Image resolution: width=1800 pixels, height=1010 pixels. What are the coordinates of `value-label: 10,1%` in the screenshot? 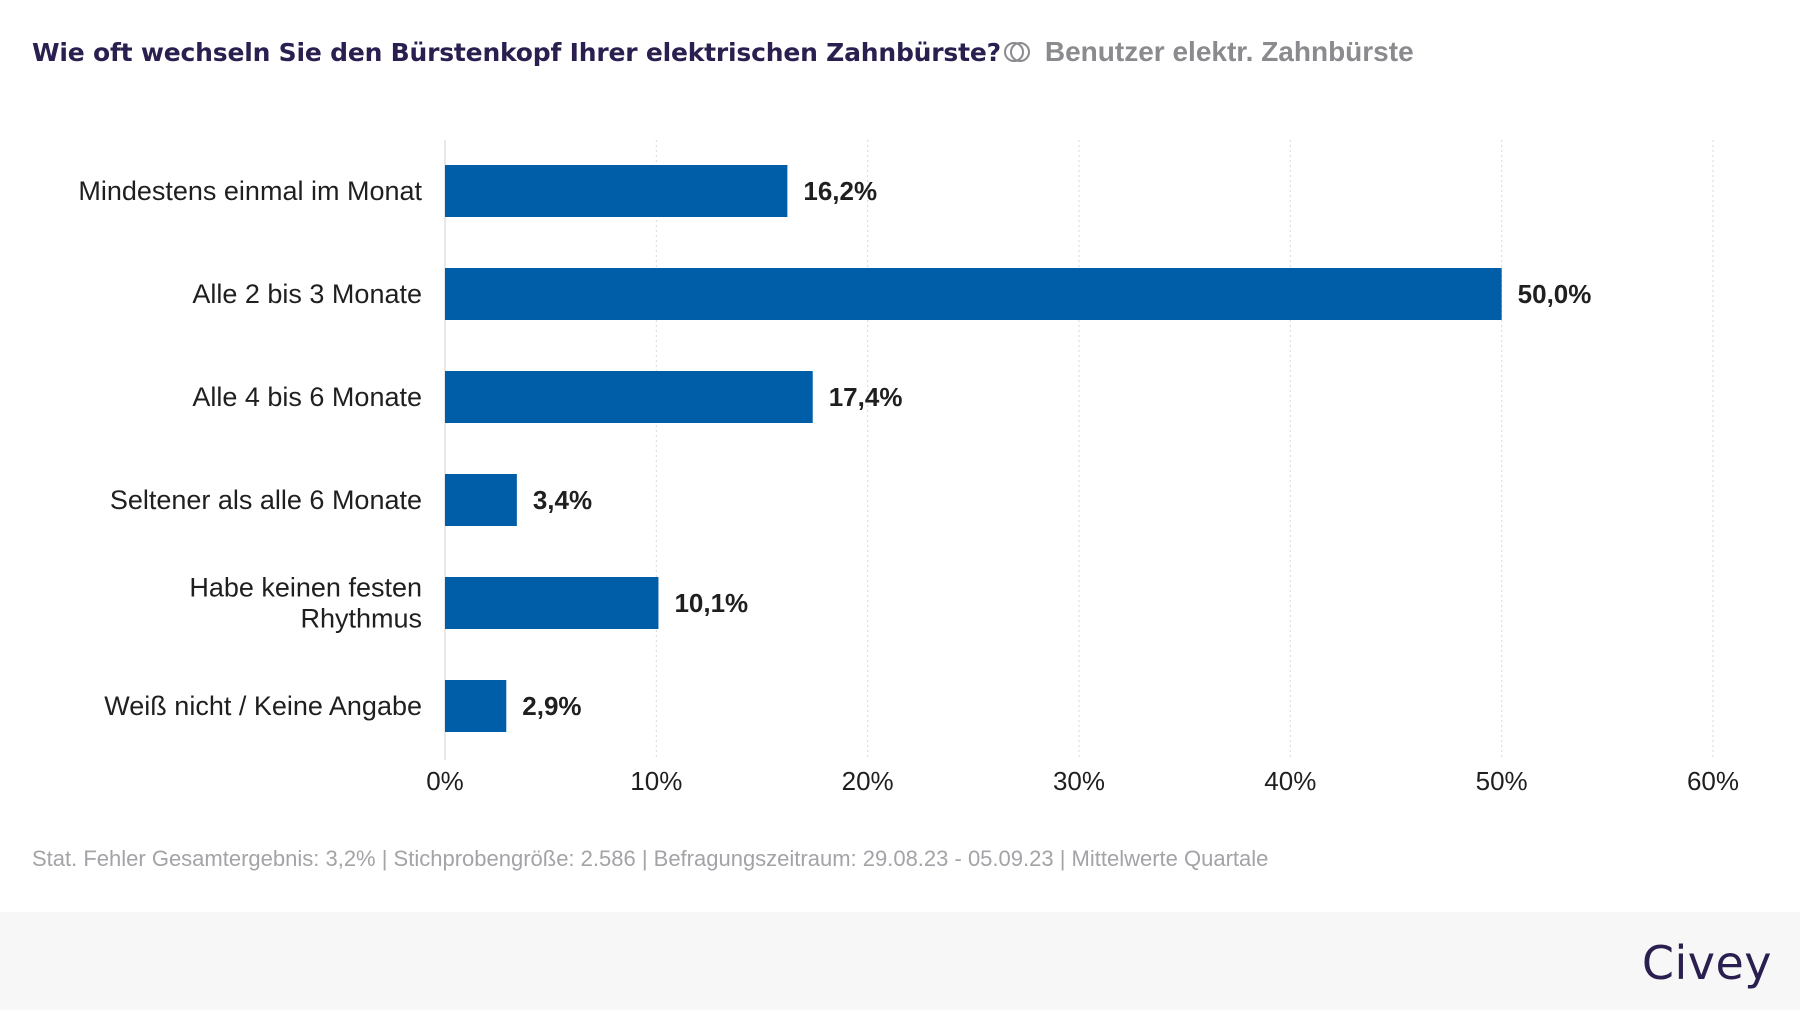 It's located at (711, 603).